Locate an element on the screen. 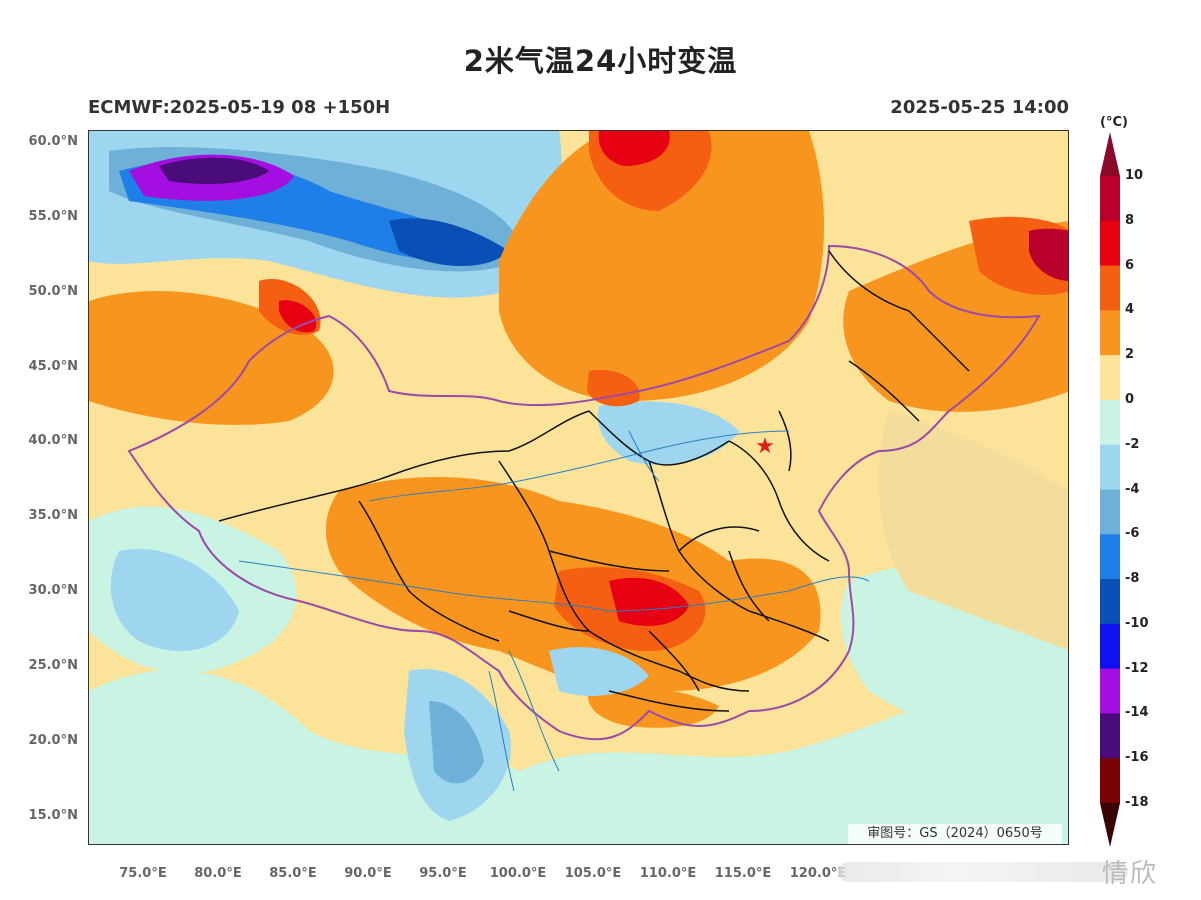 The width and height of the screenshot is (1201, 900). field-dark-red-northeast is located at coordinates (1048, 254).